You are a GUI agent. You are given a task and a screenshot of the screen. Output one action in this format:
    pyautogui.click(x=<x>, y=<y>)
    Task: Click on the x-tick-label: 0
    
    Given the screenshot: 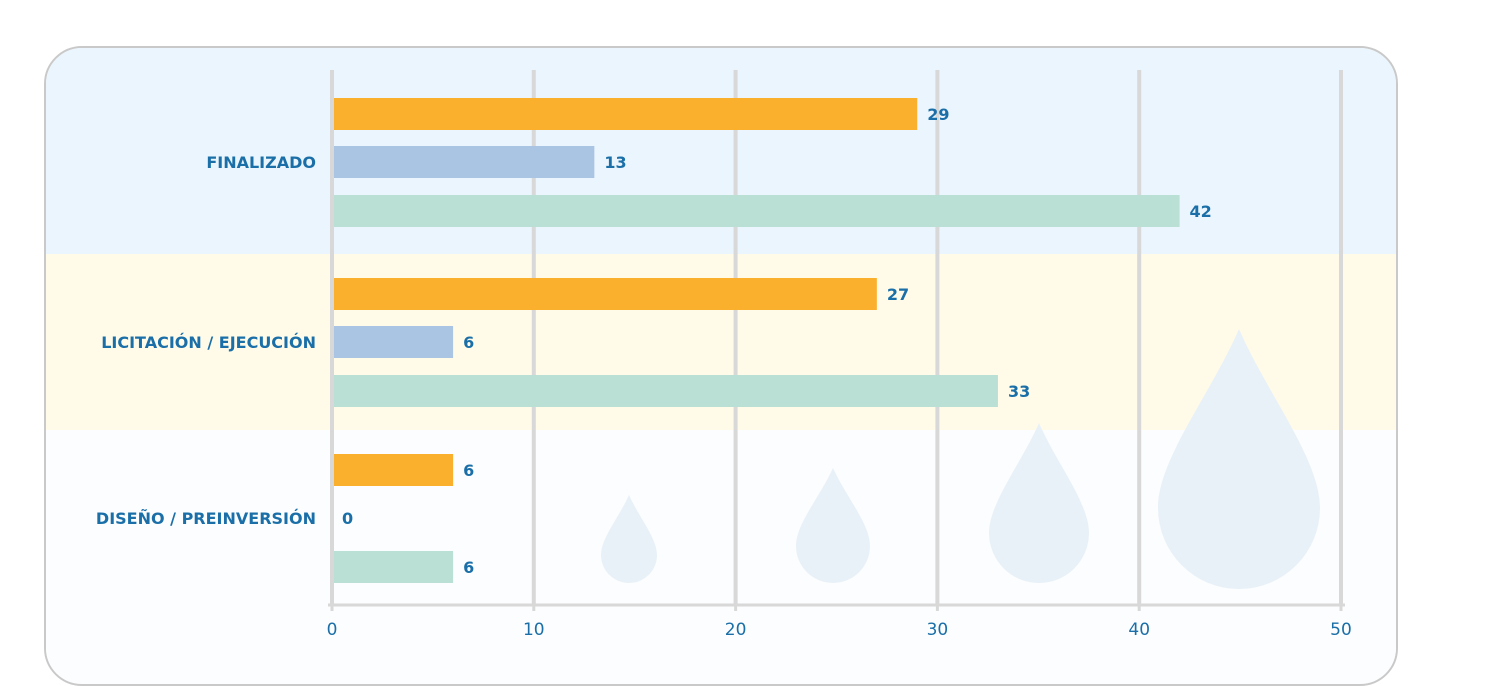 What is the action you would take?
    pyautogui.click(x=332, y=630)
    